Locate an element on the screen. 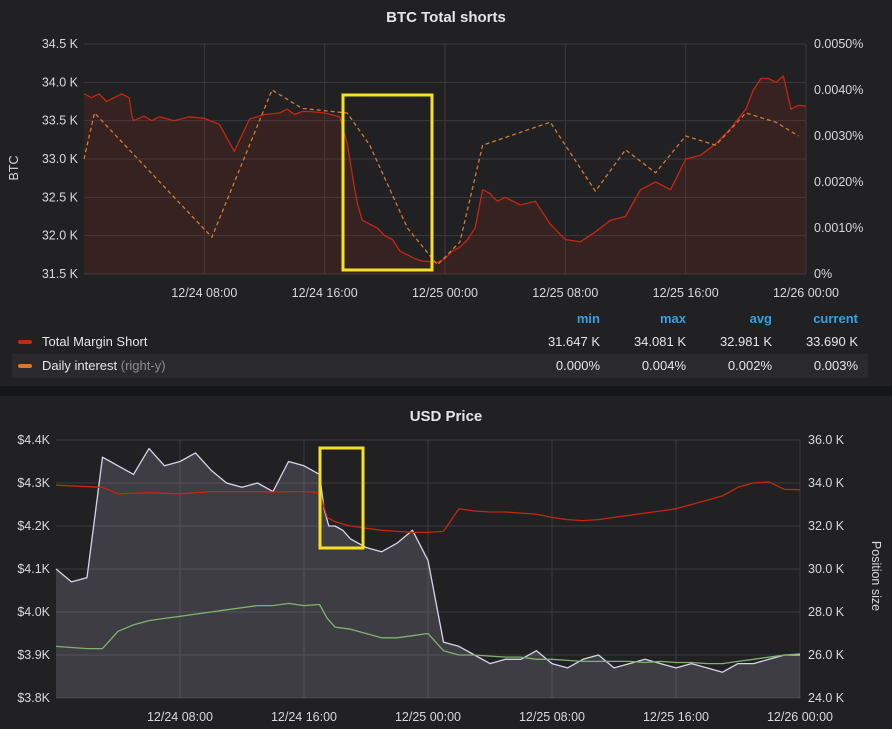 The image size is (892, 729). y-tick-label: $3.8K is located at coordinates (33, 698).